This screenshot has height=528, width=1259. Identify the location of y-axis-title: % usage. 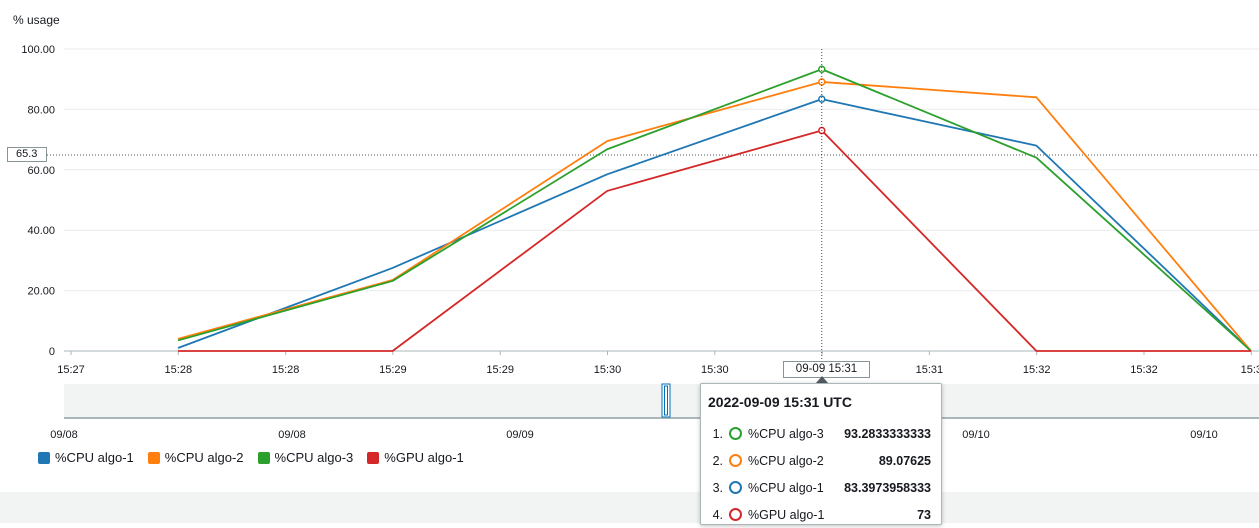
(36, 20).